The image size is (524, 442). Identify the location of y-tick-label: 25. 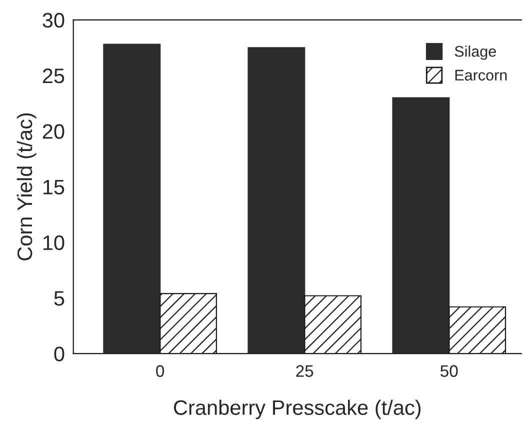
(53, 76).